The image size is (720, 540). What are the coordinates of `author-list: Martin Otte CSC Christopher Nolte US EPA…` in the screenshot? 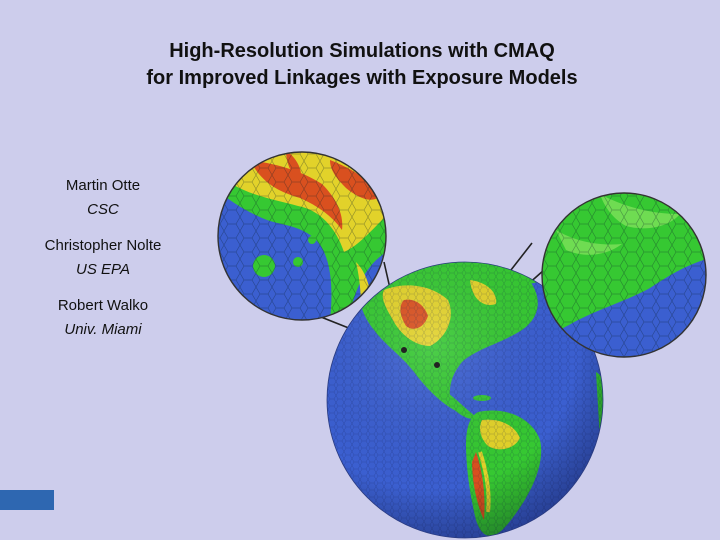 It's located at (103, 264).